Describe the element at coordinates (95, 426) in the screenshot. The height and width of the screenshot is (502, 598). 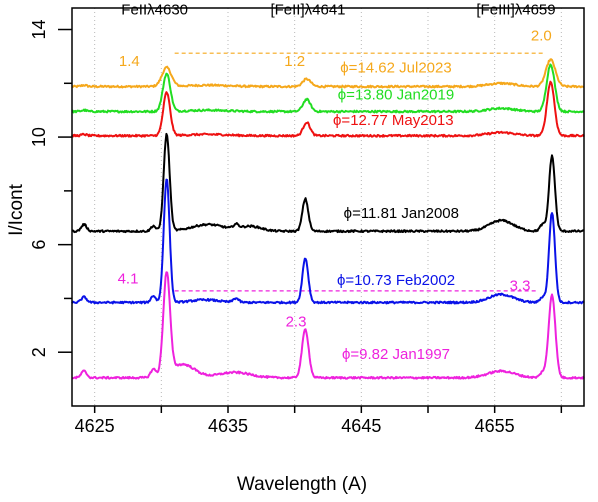
I see `x-tick-label-0: 4625` at that location.